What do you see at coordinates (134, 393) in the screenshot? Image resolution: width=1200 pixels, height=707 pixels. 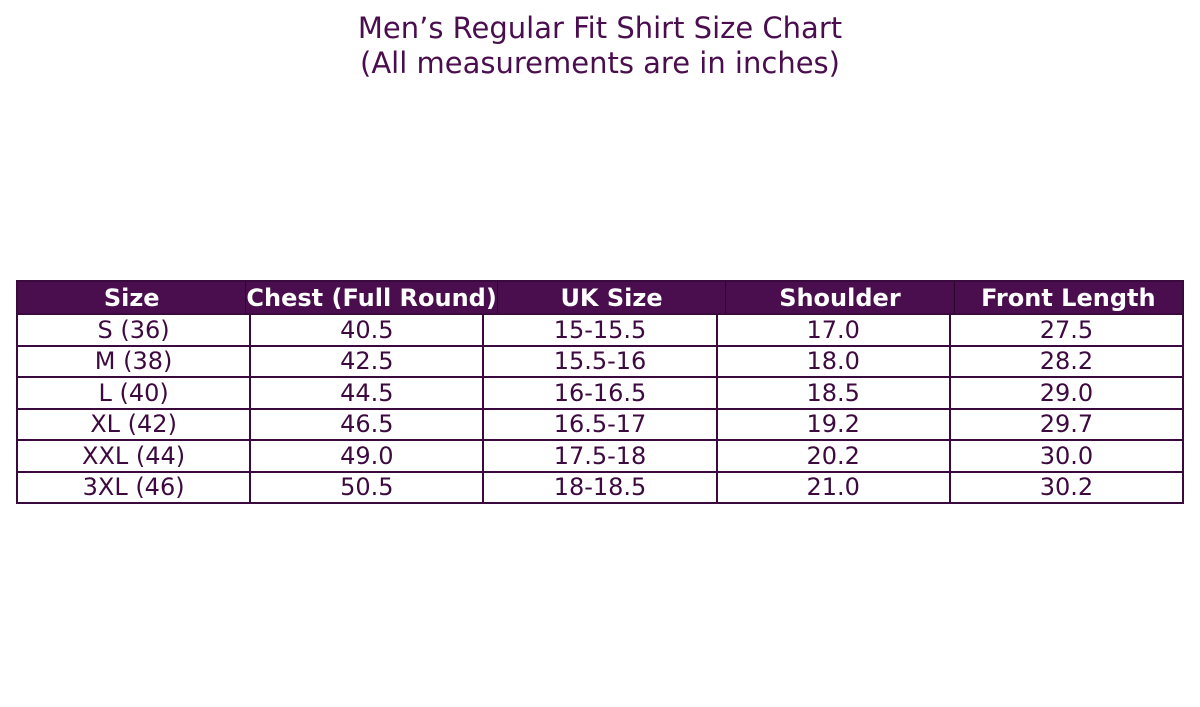 I see `table-cell: L (40)` at bounding box center [134, 393].